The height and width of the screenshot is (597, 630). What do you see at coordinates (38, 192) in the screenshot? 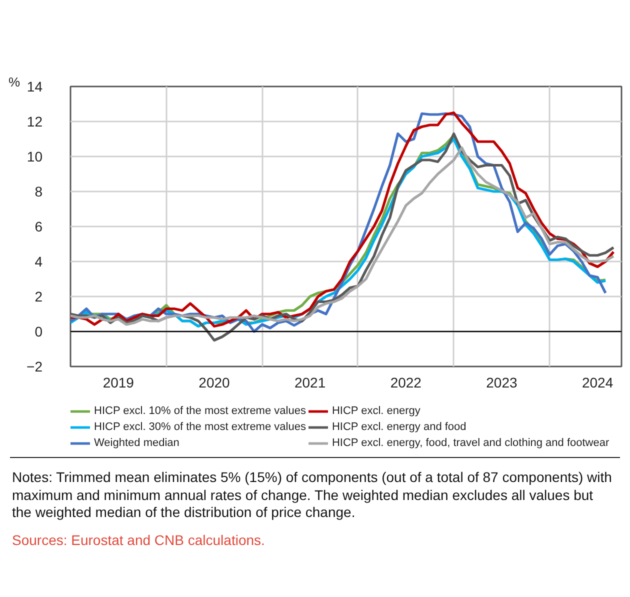
I see `y-tick-label: 8` at bounding box center [38, 192].